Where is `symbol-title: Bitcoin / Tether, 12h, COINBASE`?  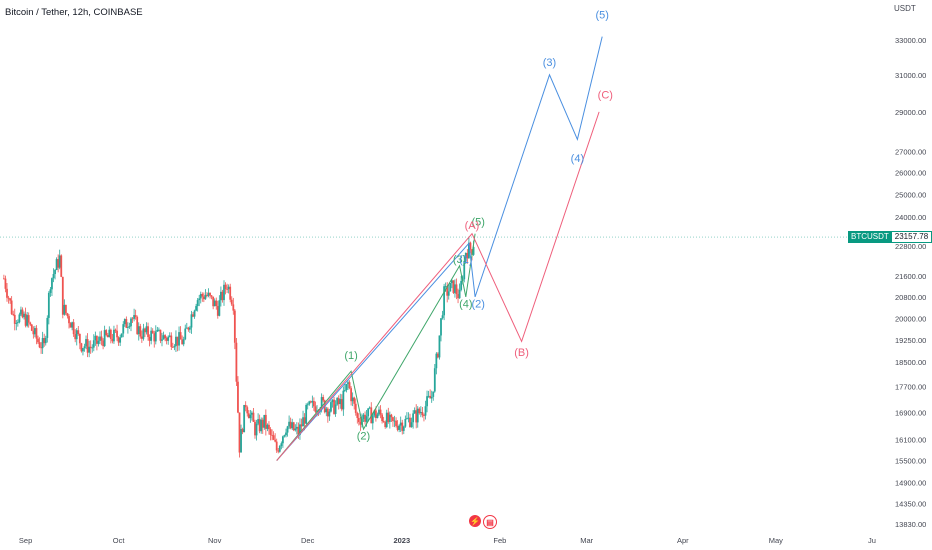 symbol-title: Bitcoin / Tether, 12h, COINBASE is located at coordinates (74, 12).